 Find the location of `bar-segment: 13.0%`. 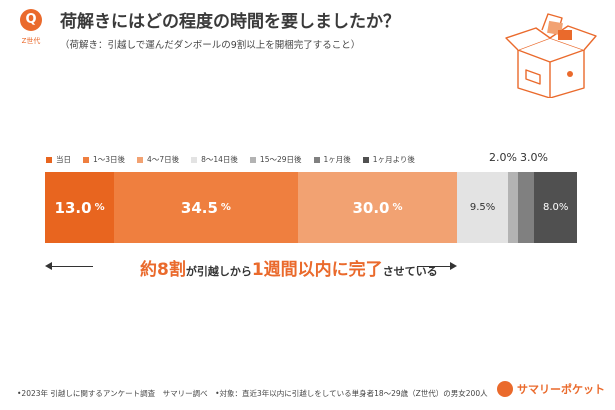

bar-segment: 13.0% is located at coordinates (80, 207).